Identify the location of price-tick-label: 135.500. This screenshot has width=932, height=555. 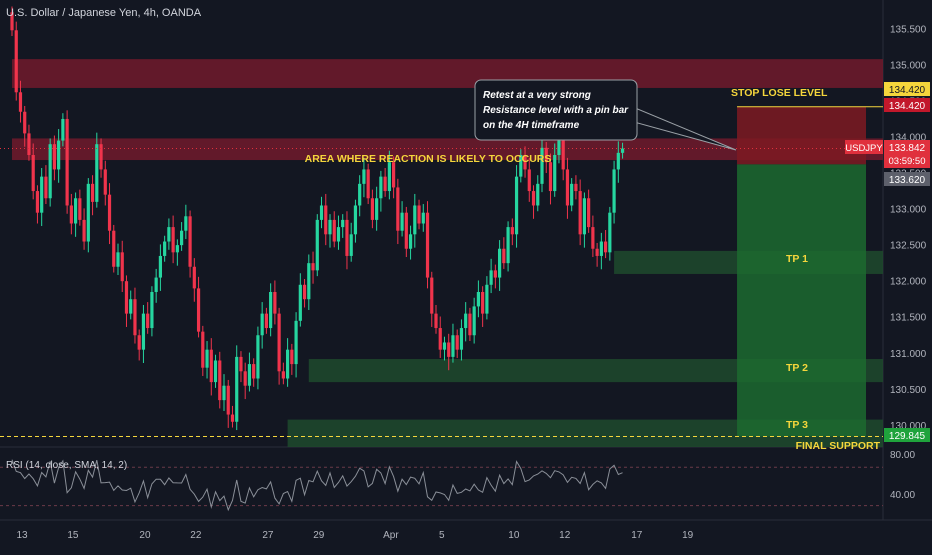
(908, 29).